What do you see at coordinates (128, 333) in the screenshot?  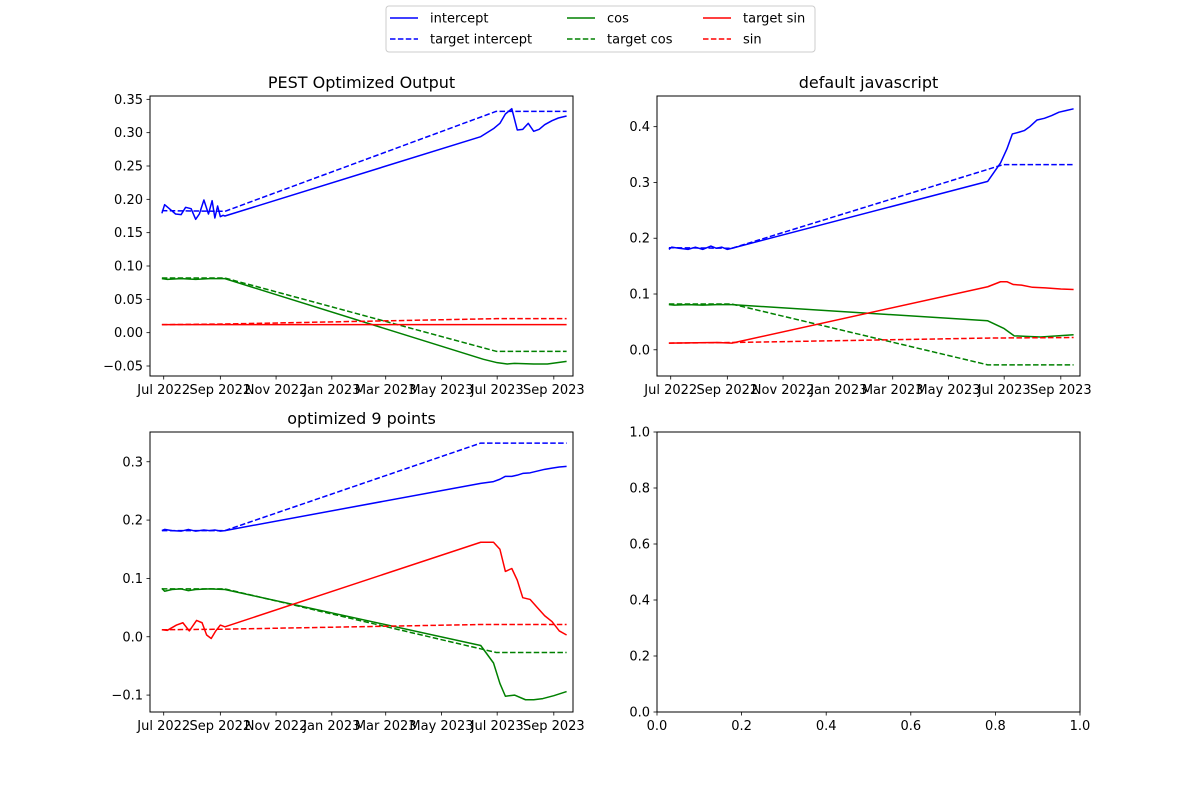 I see `y-tick-label: 0.00` at bounding box center [128, 333].